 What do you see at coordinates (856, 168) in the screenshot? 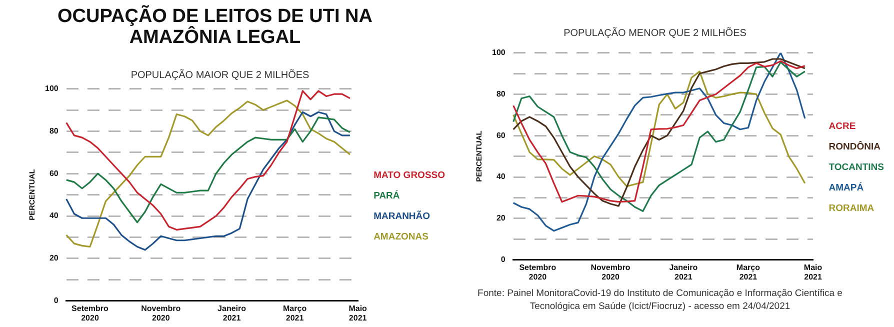
I see `text: TOCANTINS` at bounding box center [856, 168].